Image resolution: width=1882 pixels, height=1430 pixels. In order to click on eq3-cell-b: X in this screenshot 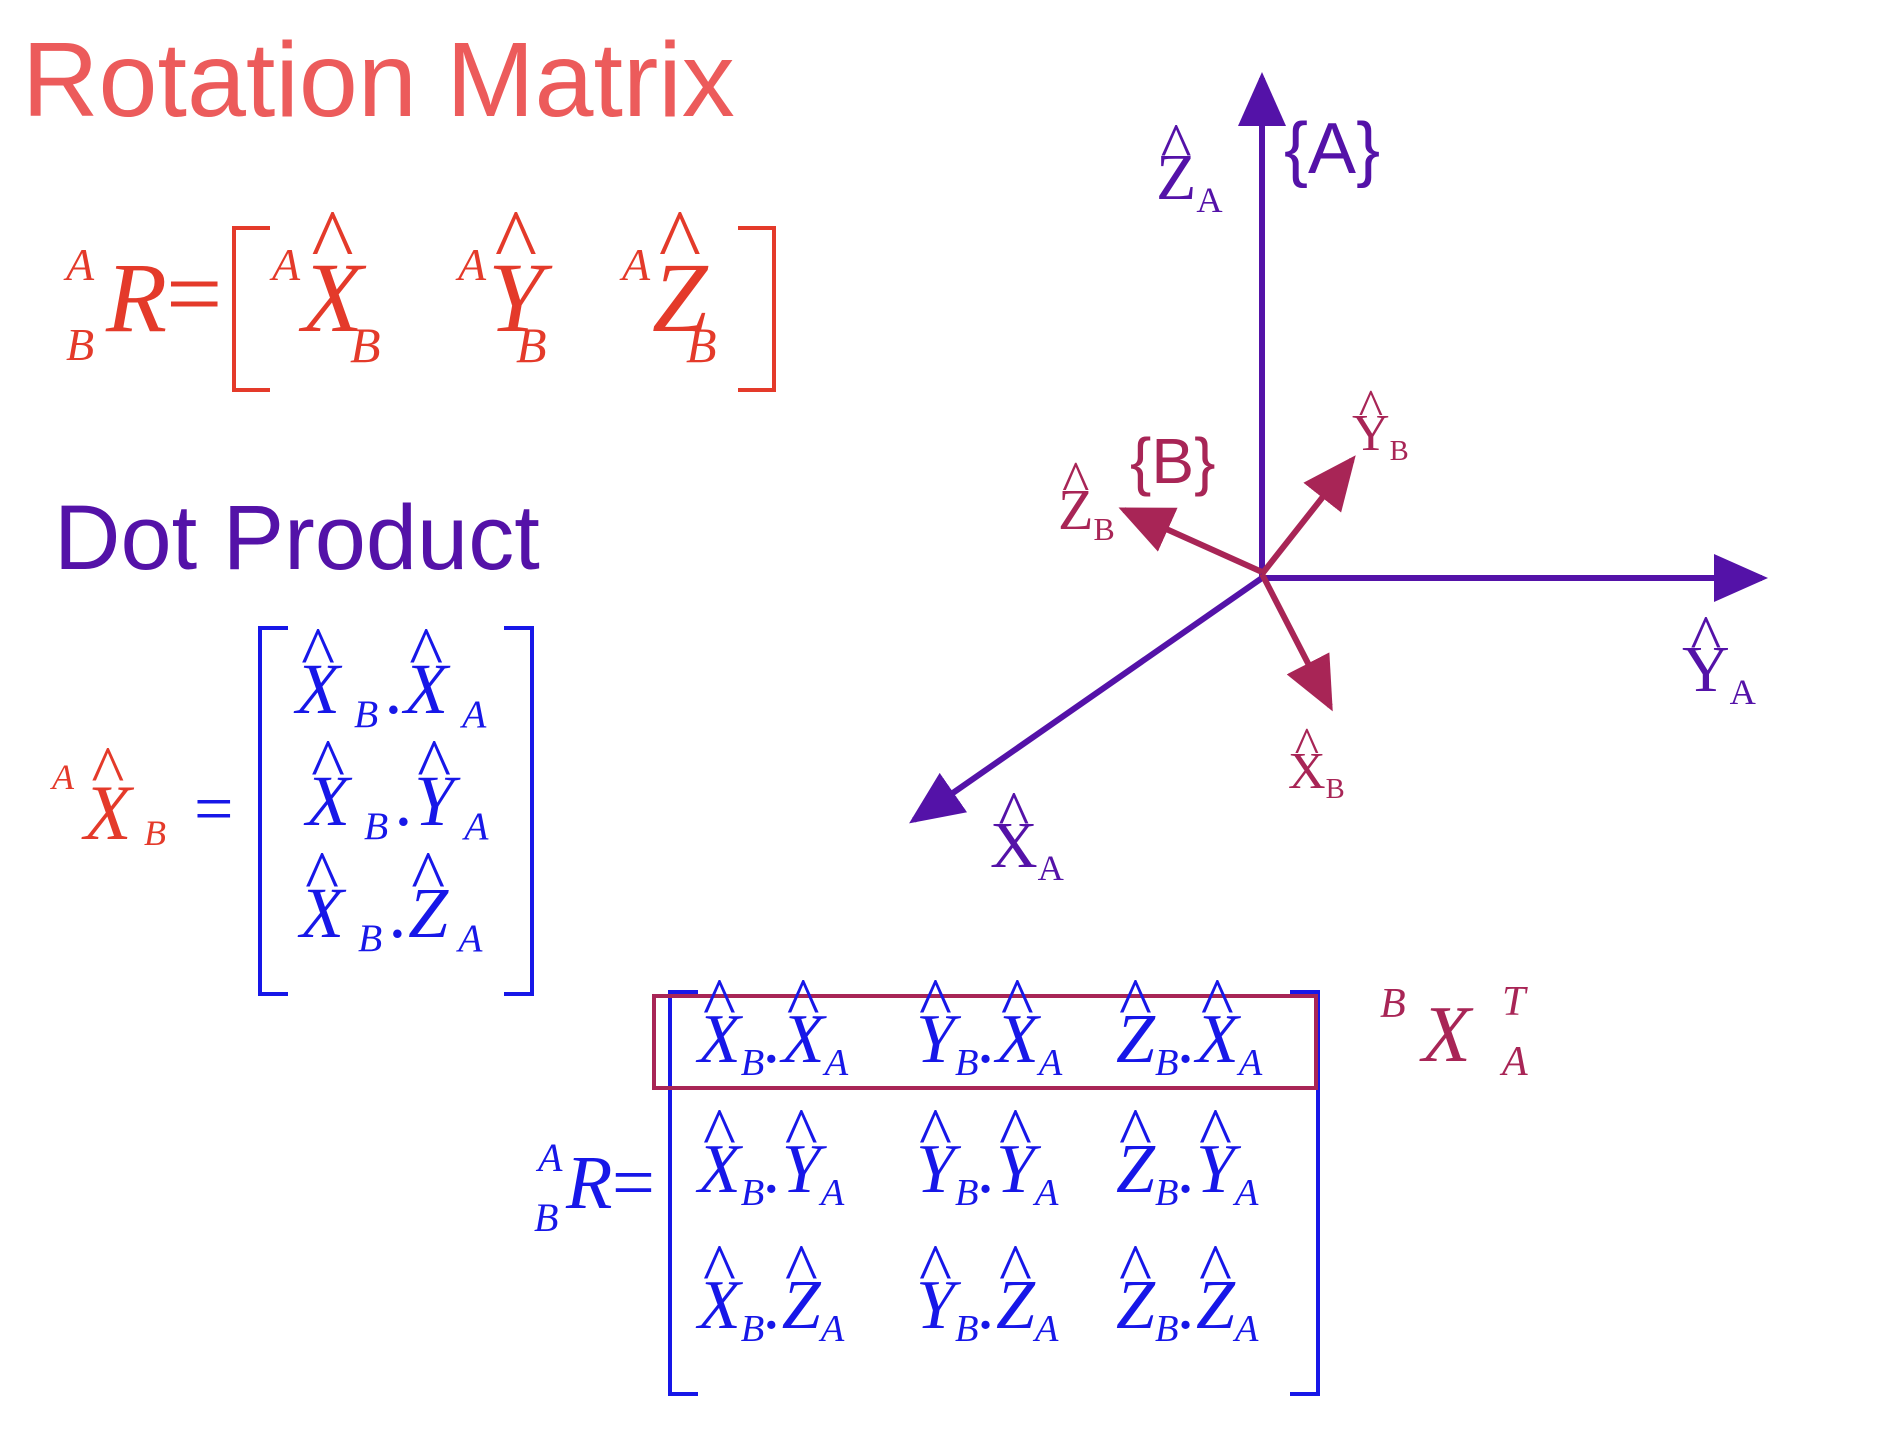, I will do `click(1217, 1039)`.